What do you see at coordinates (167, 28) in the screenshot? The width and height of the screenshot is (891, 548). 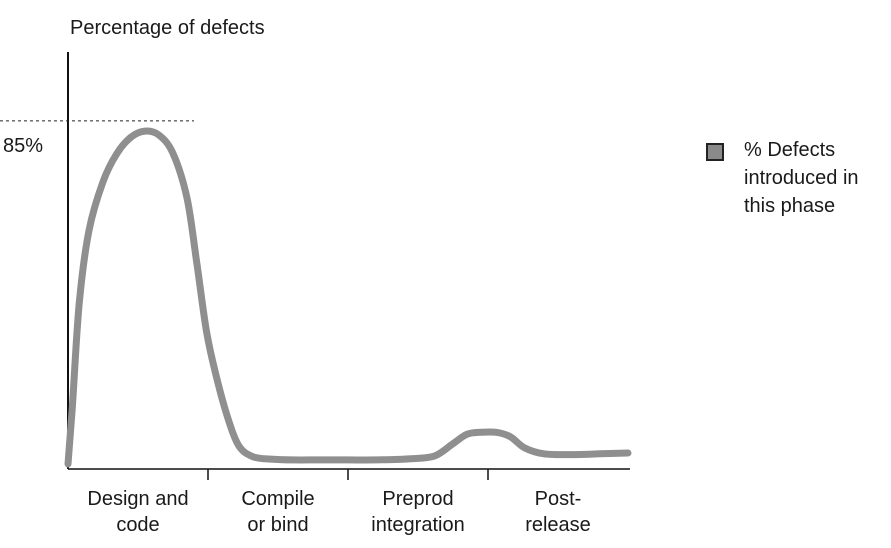 I see `chart-title: Percentage of defects` at bounding box center [167, 28].